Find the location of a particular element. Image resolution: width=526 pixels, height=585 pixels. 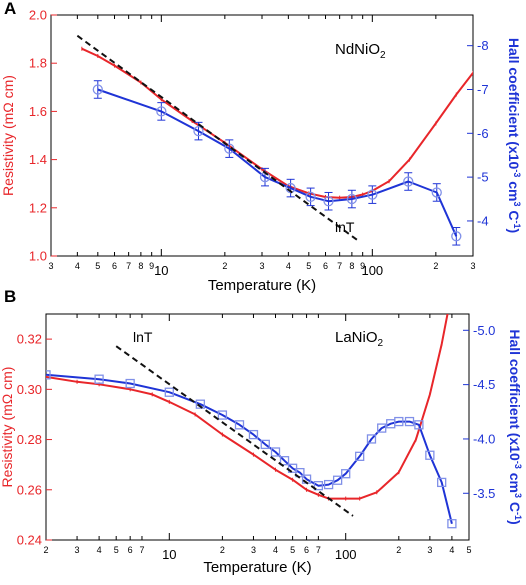

right-axis-label-part: cm is located at coordinates (515, 481).